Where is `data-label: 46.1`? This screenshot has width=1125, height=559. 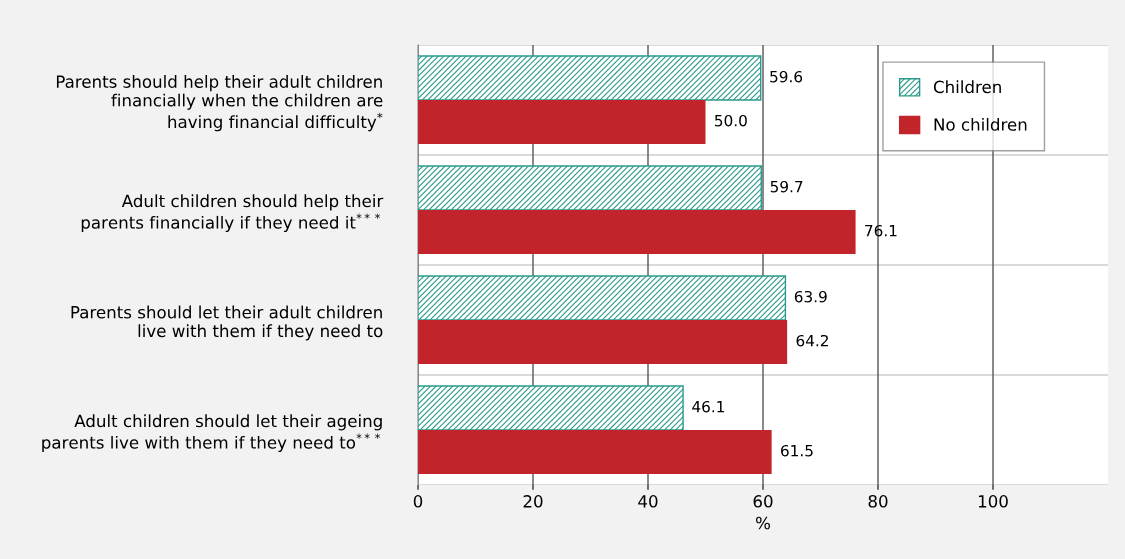
data-label: 46.1 is located at coordinates (708, 406).